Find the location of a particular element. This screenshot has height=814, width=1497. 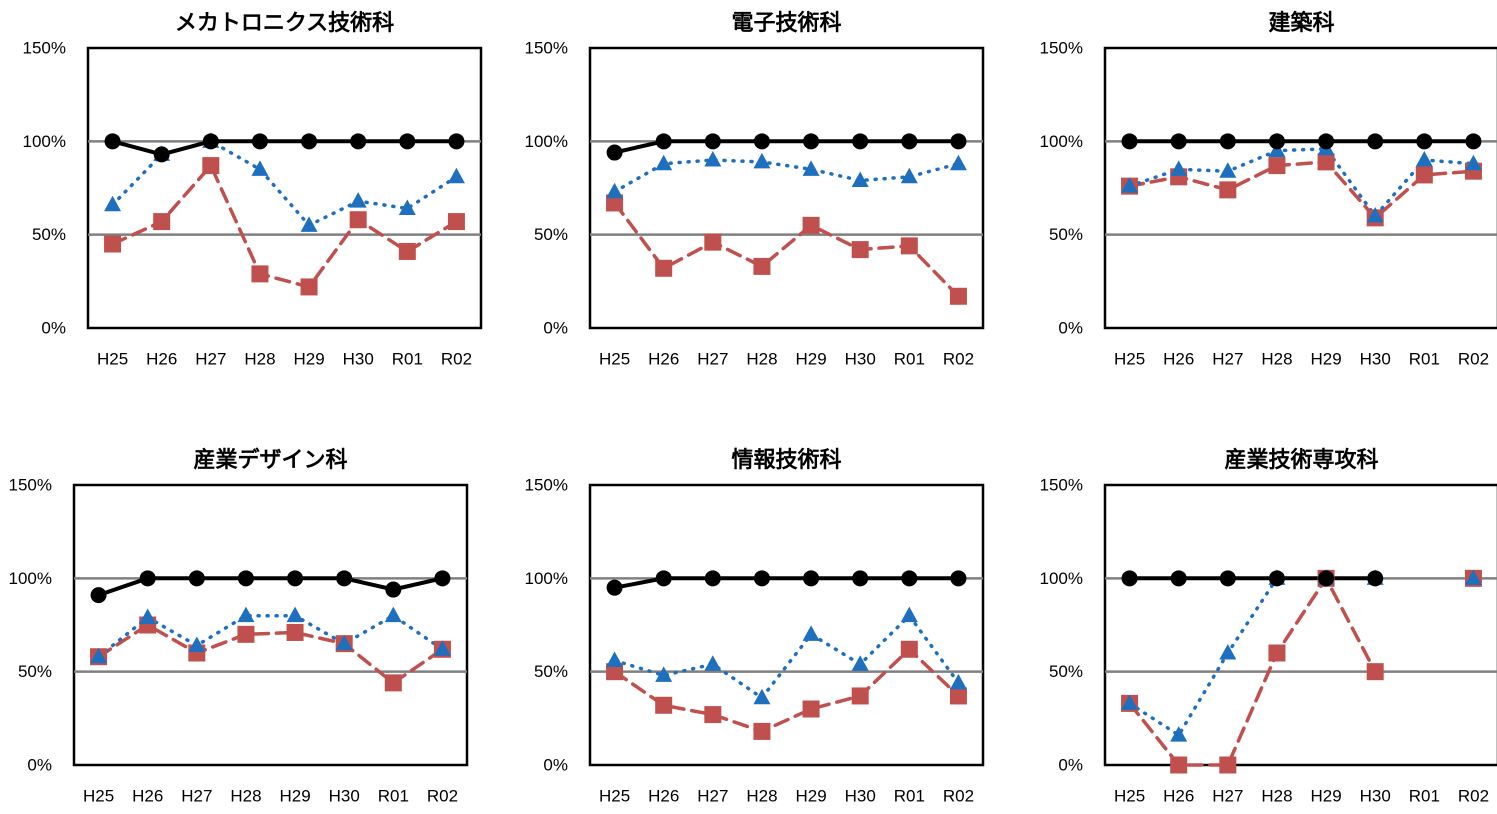

chart-title: 産業技術専攻科 is located at coordinates (1301, 460).